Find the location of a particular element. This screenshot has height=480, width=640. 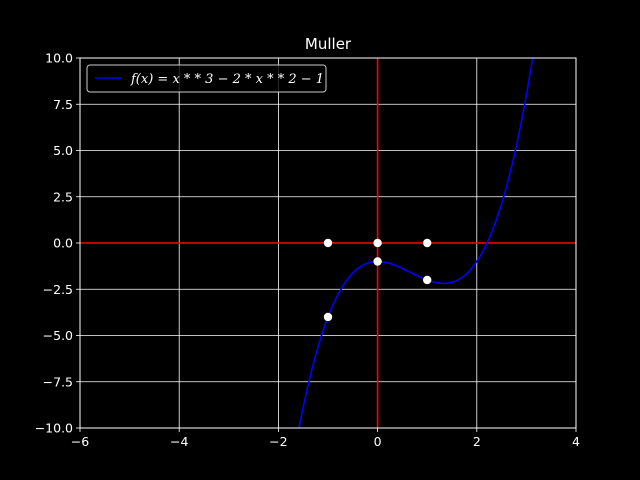

chart-title: Muller is located at coordinates (328, 44).